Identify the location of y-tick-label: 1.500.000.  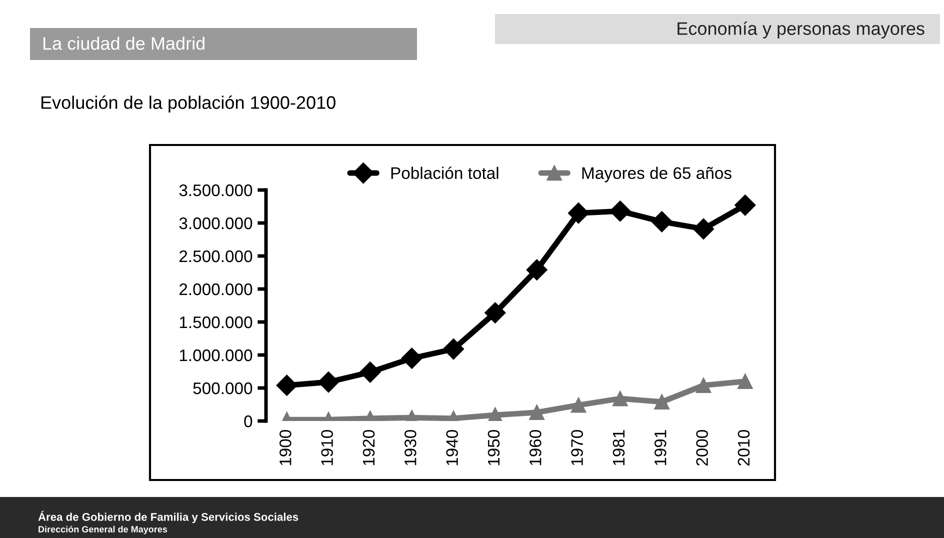
(216, 322).